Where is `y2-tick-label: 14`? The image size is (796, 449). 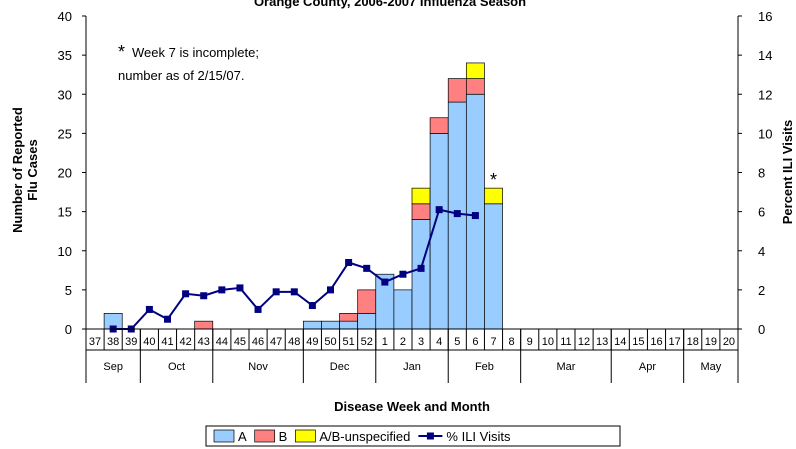 y2-tick-label: 14 is located at coordinates (765, 55).